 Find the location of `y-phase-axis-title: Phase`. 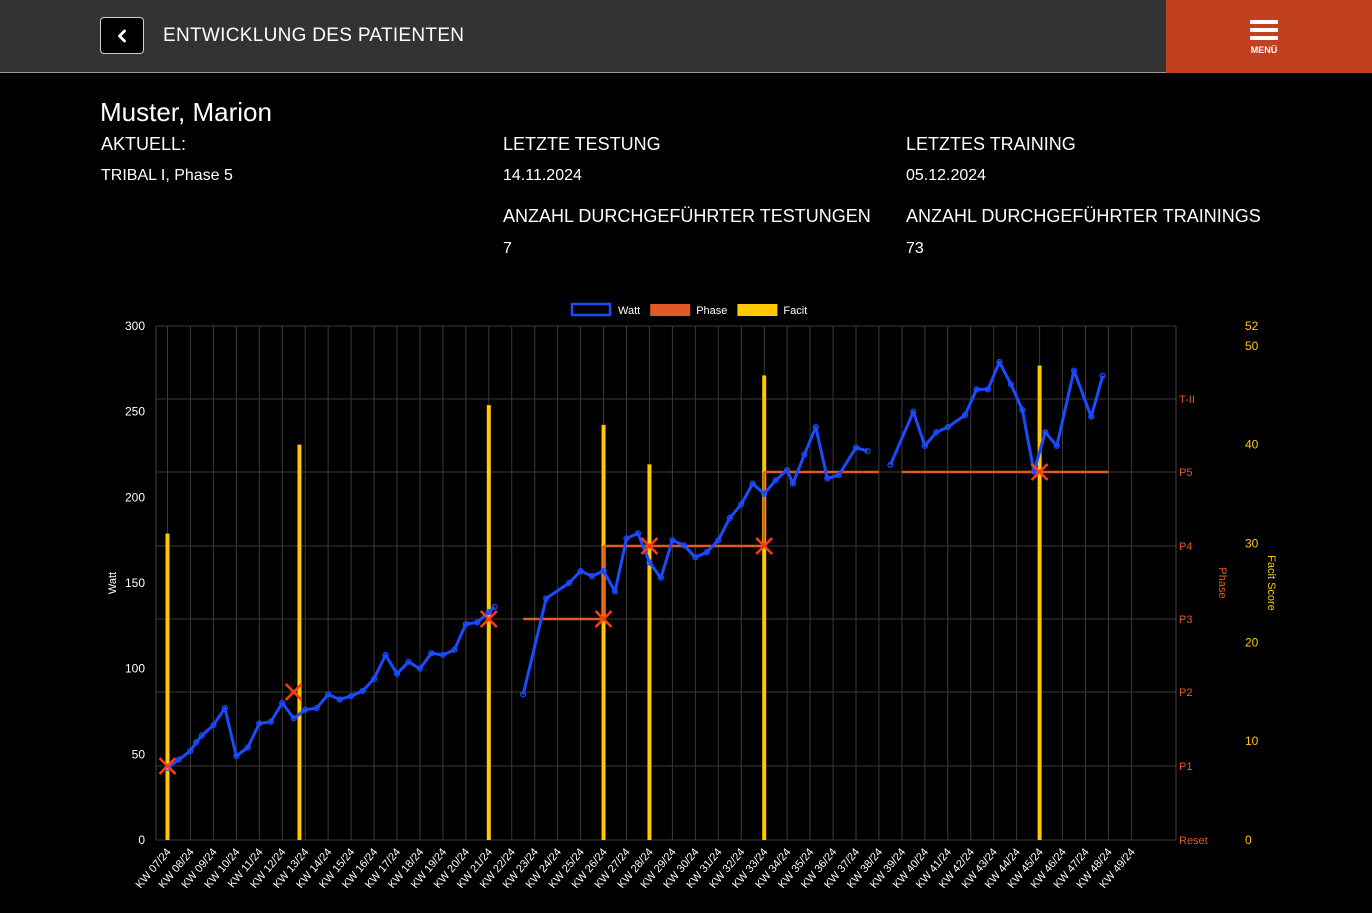

y-phase-axis-title: Phase is located at coordinates (1222, 582).